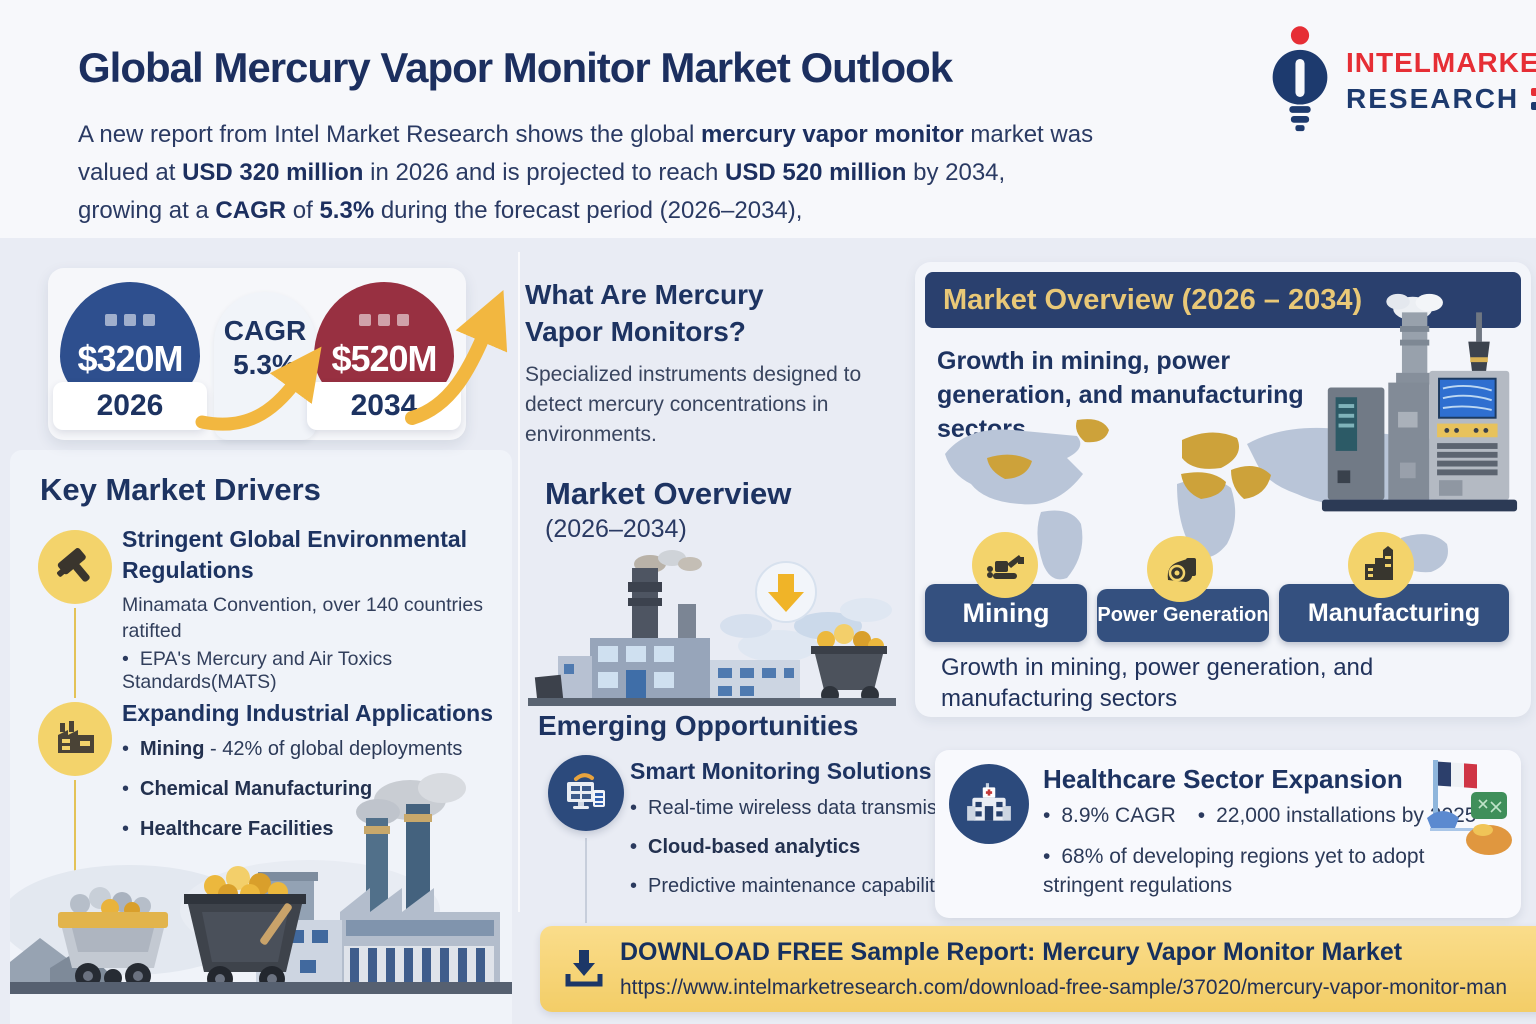  Describe the element at coordinates (130, 406) in the screenshot. I see `start-year: 2026` at that location.